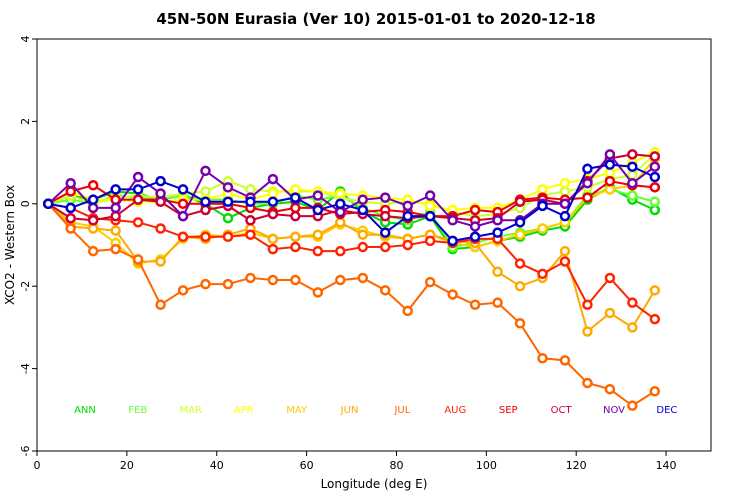 This screenshot has height=500, width=750. Describe the element at coordinates (349, 410) in the screenshot. I see `legend-label-jun: JUN` at that location.